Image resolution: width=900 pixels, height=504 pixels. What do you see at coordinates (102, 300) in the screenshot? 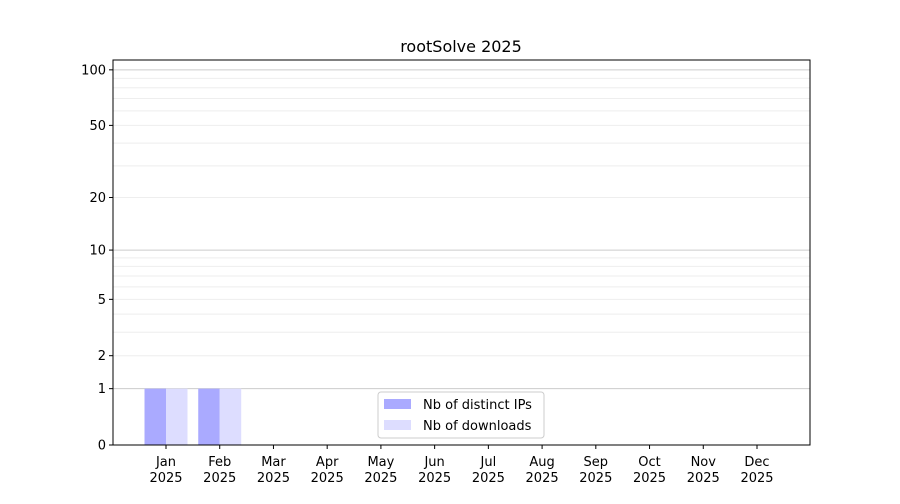
I see `y-tick-label: 5` at bounding box center [102, 300].